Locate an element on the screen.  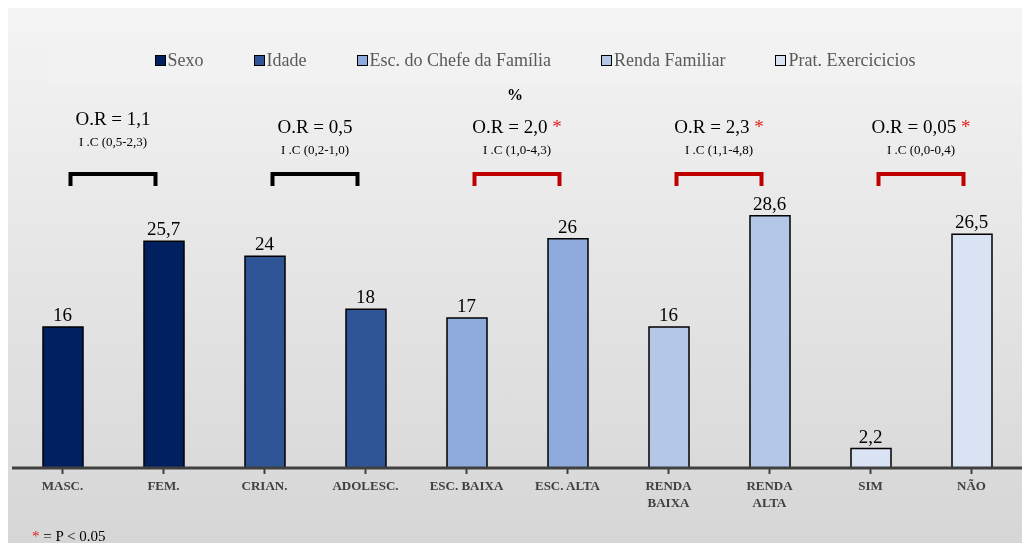
x-tick-label: ESC. BAIXA is located at coordinates (466, 485).